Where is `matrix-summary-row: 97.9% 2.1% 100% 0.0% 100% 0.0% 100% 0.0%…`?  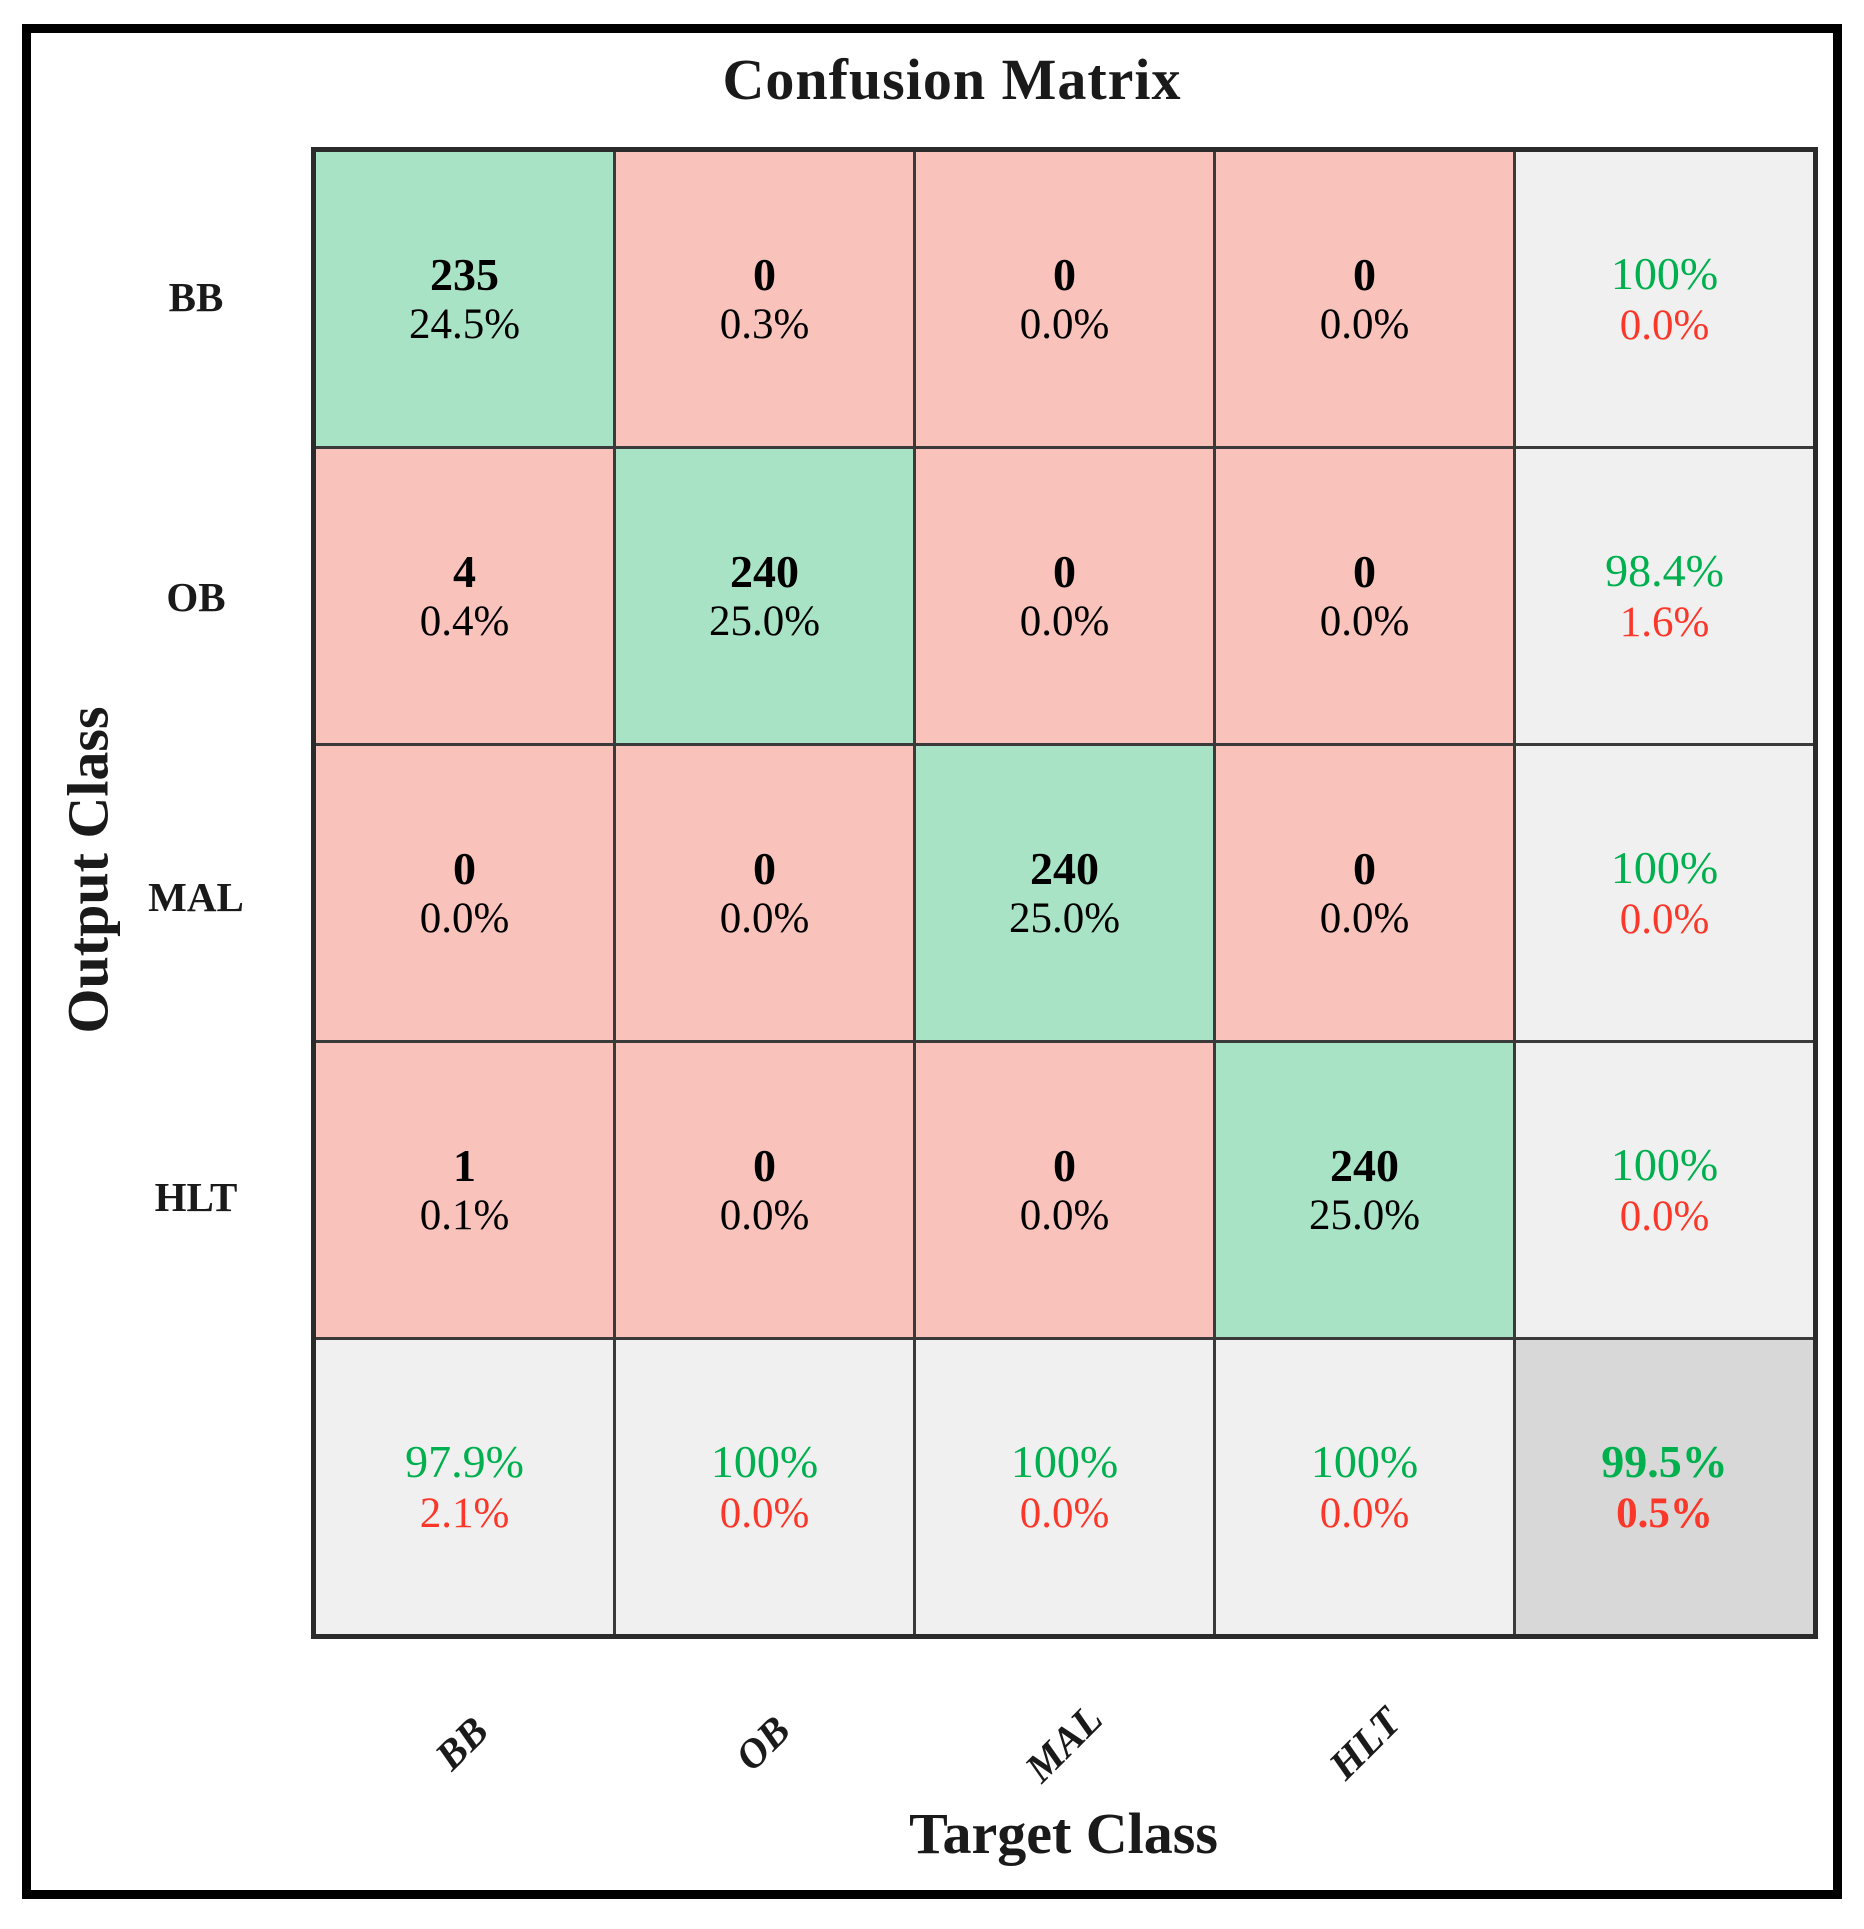
matrix-summary-row: 97.9% 2.1% 100% 0.0% 100% 0.0% 100% 0.0%… is located at coordinates (1064, 1487).